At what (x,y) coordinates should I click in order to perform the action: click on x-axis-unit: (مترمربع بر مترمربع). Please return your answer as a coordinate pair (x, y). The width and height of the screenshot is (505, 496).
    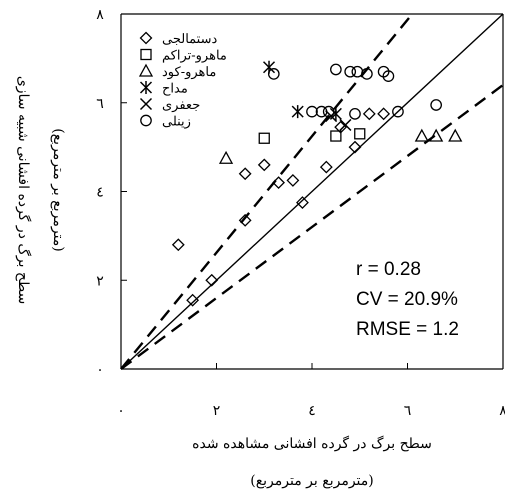
    Looking at the image, I should click on (311, 481).